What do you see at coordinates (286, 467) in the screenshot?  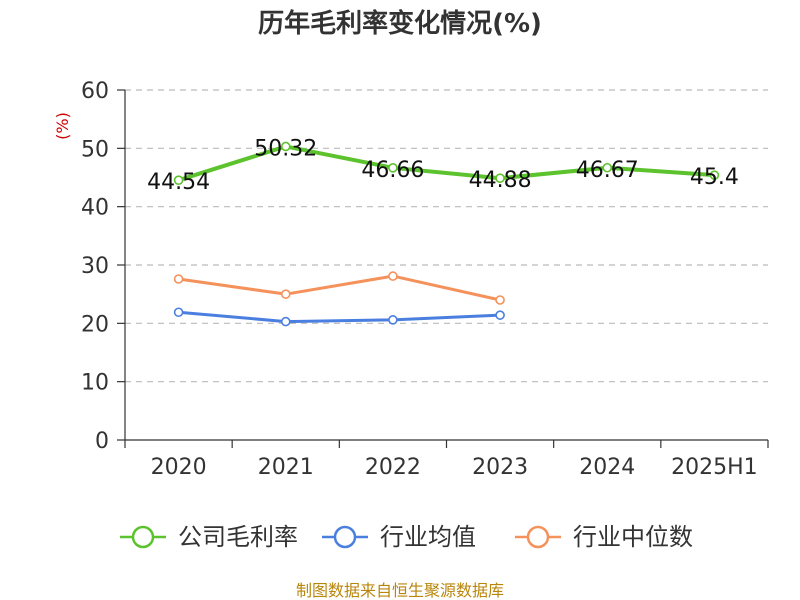 I see `x-tick-label: 2021` at bounding box center [286, 467].